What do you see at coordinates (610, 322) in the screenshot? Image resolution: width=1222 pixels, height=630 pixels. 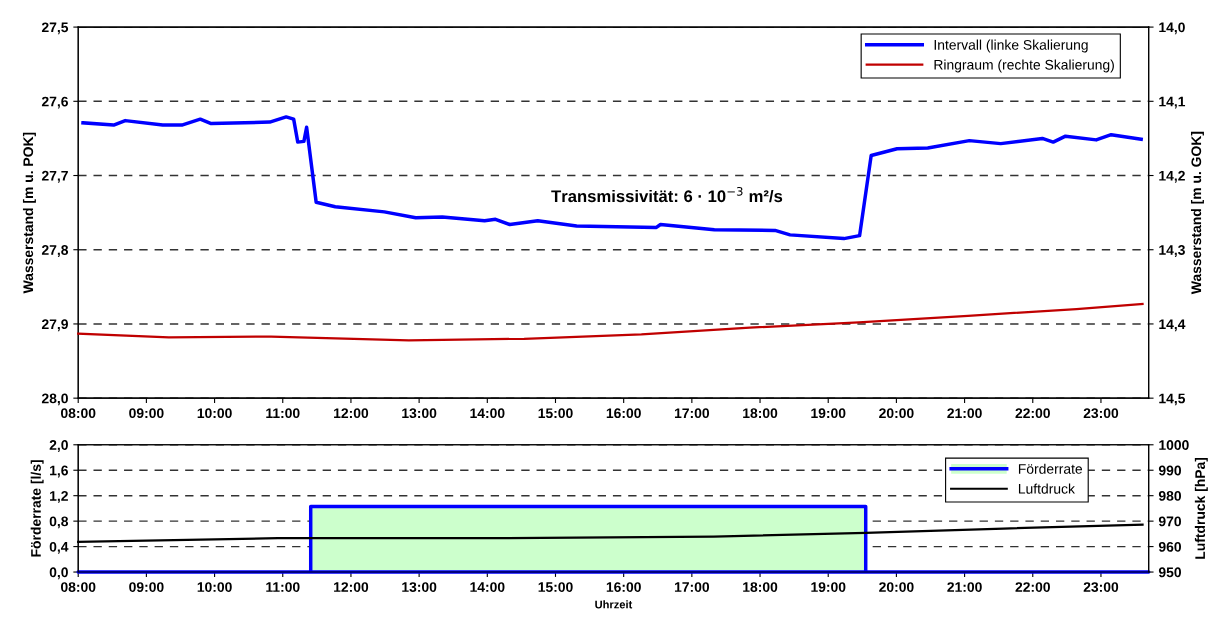 I see `line-series` at bounding box center [610, 322].